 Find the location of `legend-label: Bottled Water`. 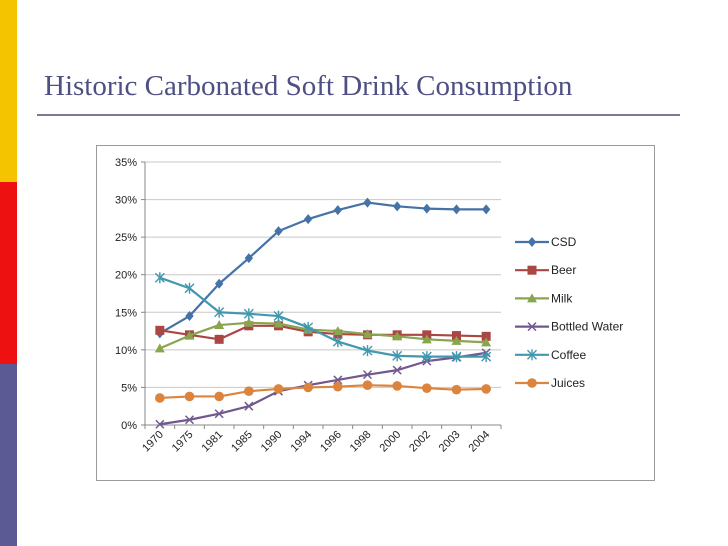

legend-label: Bottled Water is located at coordinates (587, 327).